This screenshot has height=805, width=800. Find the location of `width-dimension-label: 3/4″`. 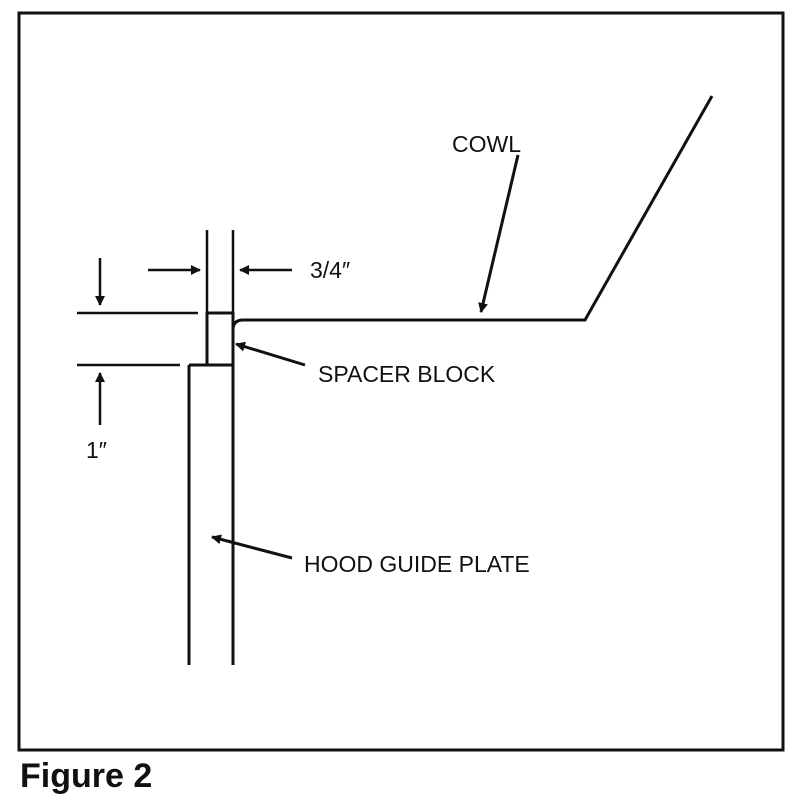

width-dimension-label: 3/4″ is located at coordinates (330, 270).